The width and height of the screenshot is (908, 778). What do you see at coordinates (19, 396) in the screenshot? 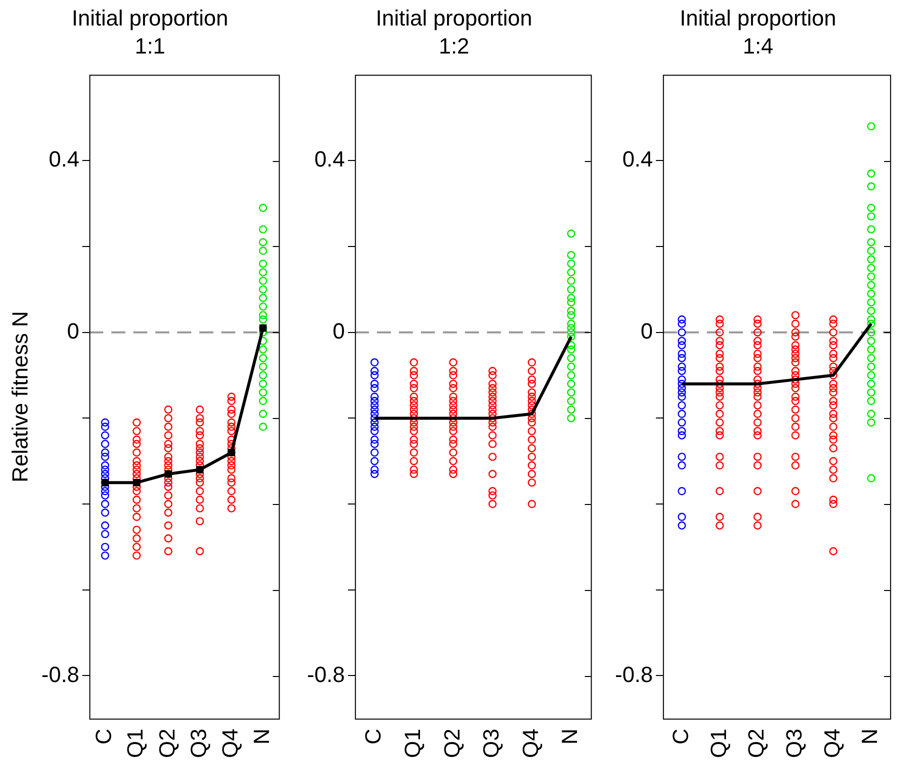
I see `y-axis-title: Relative fitness N` at bounding box center [19, 396].